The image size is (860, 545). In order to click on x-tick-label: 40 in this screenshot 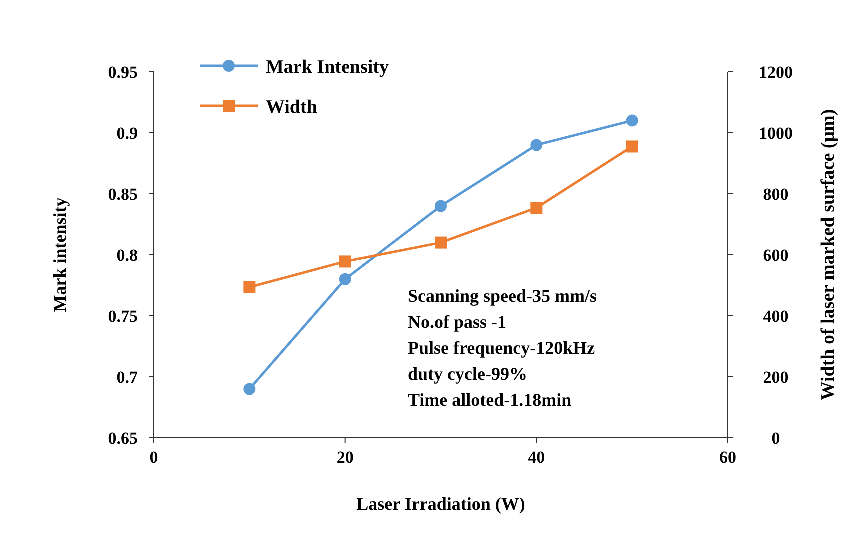, I will do `click(537, 457)`.